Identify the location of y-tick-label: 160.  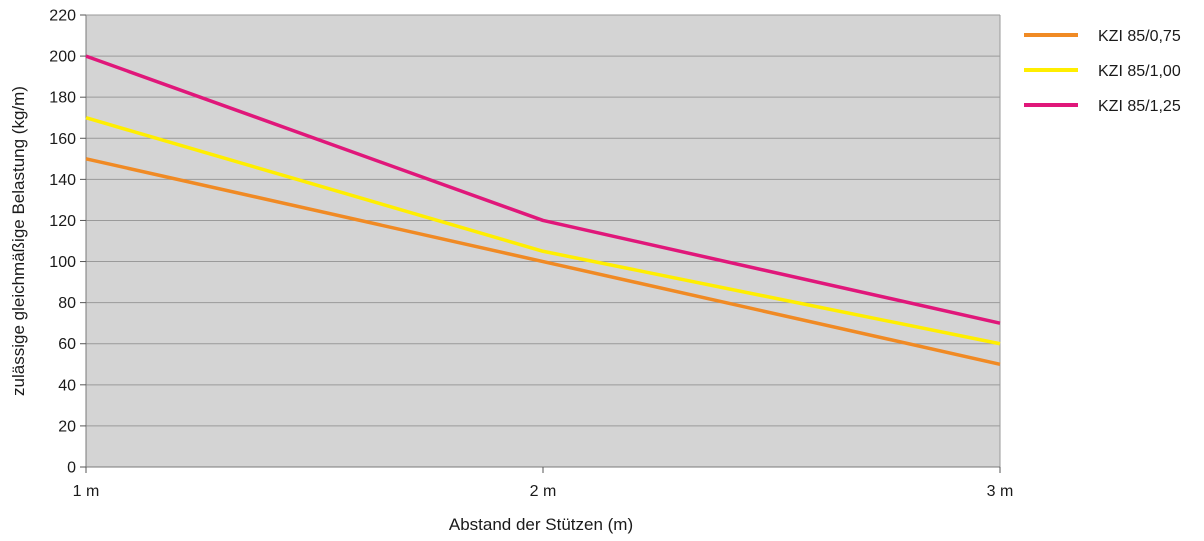
(62, 139).